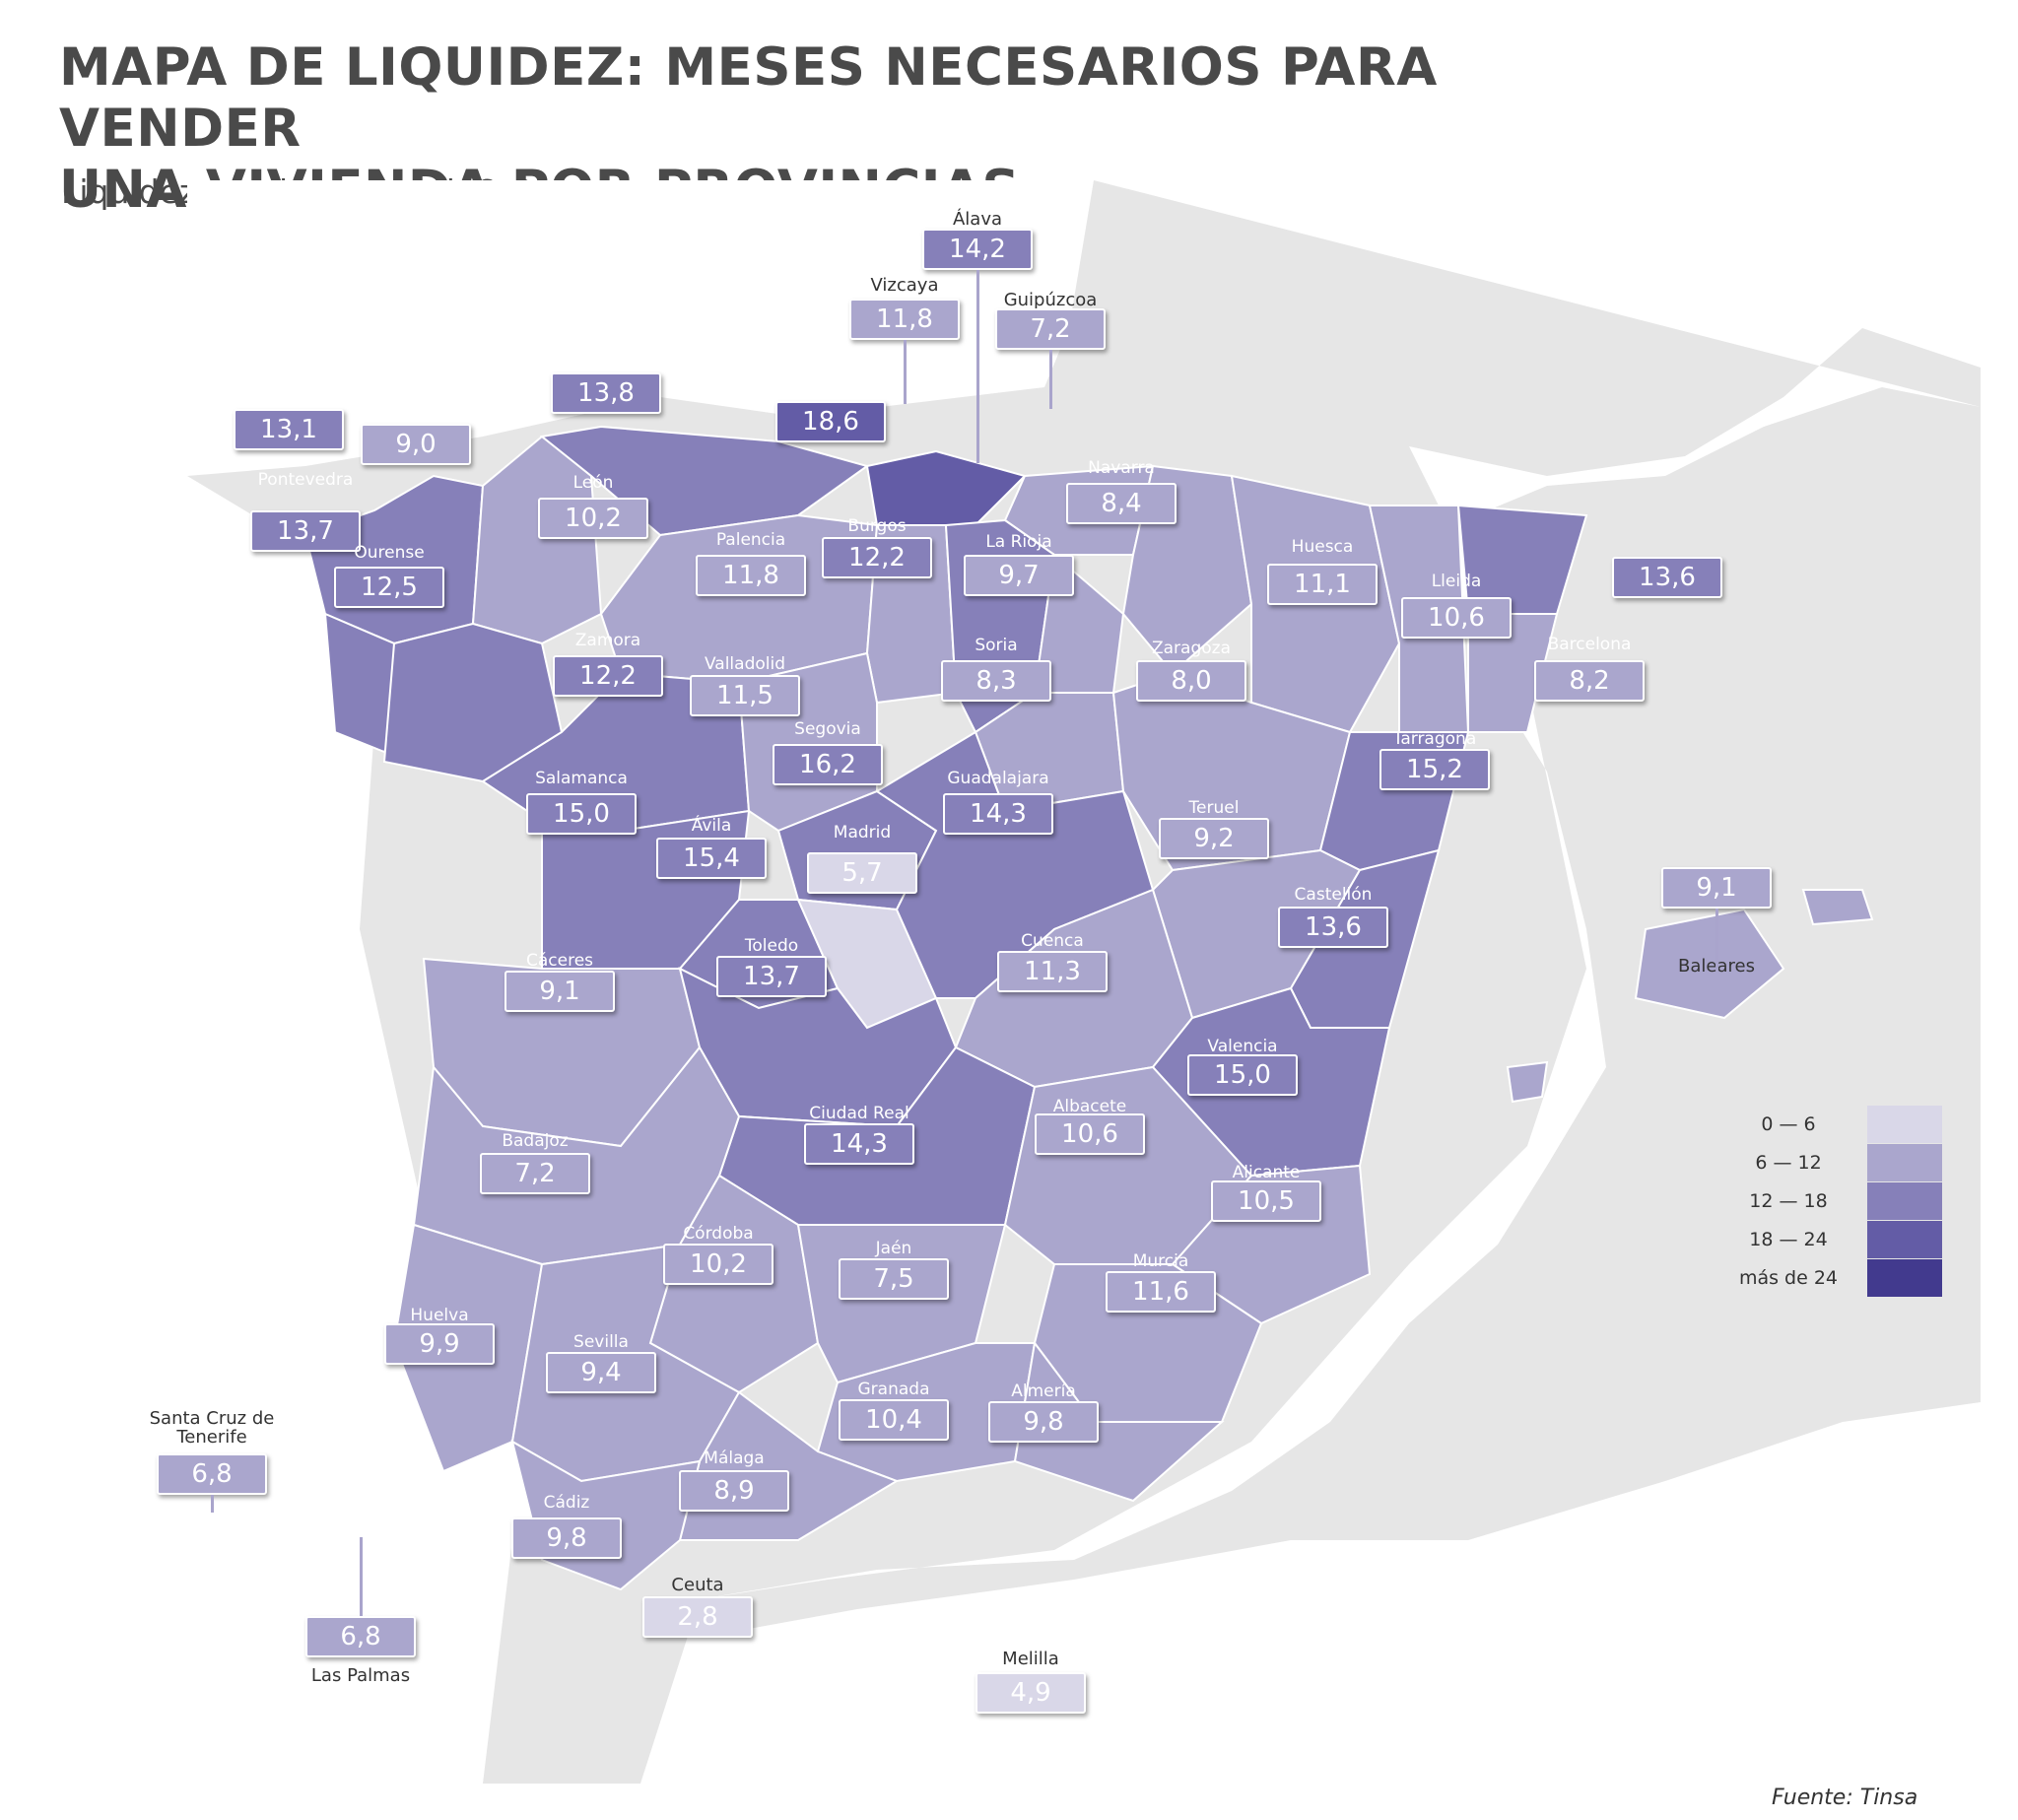  I want to click on province-label-jaen: Jaén, so click(893, 1248).